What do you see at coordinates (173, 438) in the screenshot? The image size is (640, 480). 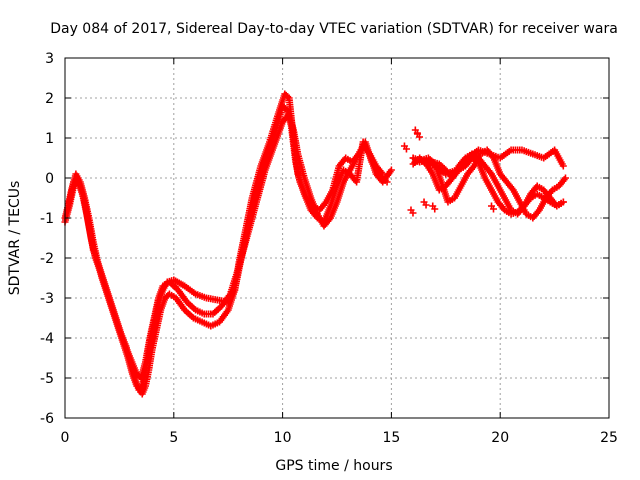 I see `x-tick-label: 5` at bounding box center [173, 438].